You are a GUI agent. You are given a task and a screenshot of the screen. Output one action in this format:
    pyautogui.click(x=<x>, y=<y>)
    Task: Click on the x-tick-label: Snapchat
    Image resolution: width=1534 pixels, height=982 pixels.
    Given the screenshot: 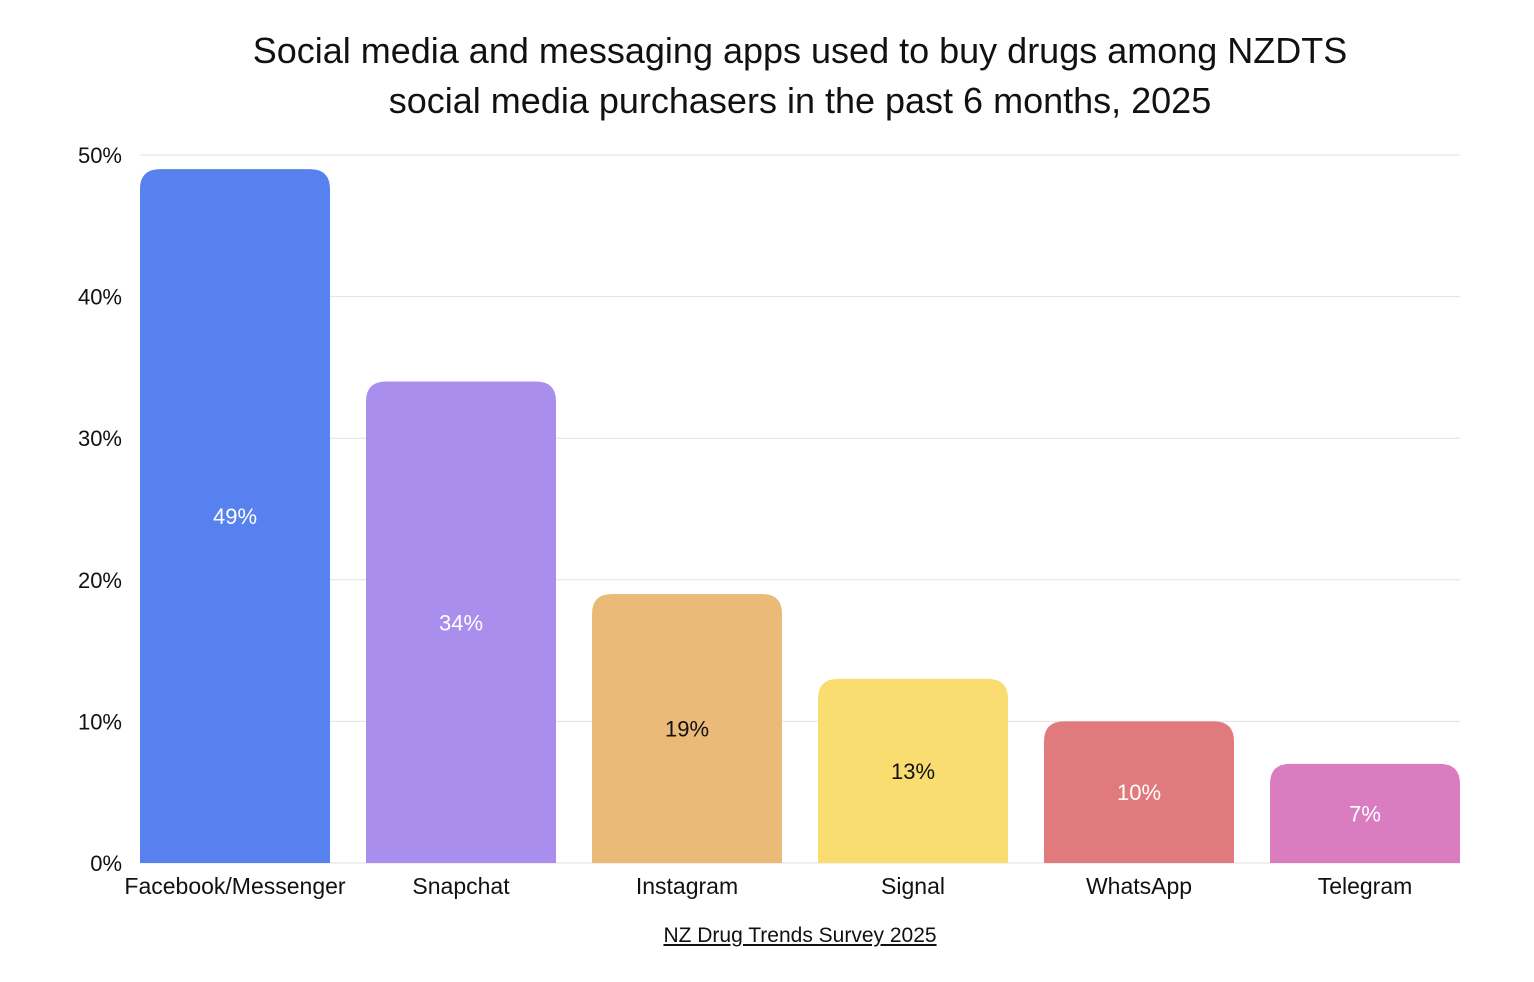 What is the action you would take?
    pyautogui.click(x=461, y=886)
    